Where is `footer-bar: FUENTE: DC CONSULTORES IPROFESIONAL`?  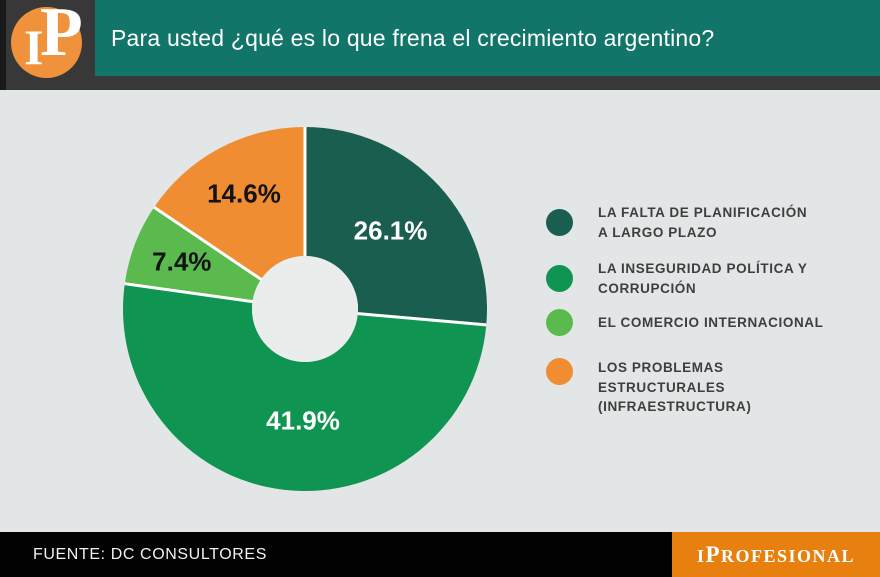
footer-bar: FUENTE: DC CONSULTORES IPROFESIONAL is located at coordinates (440, 554).